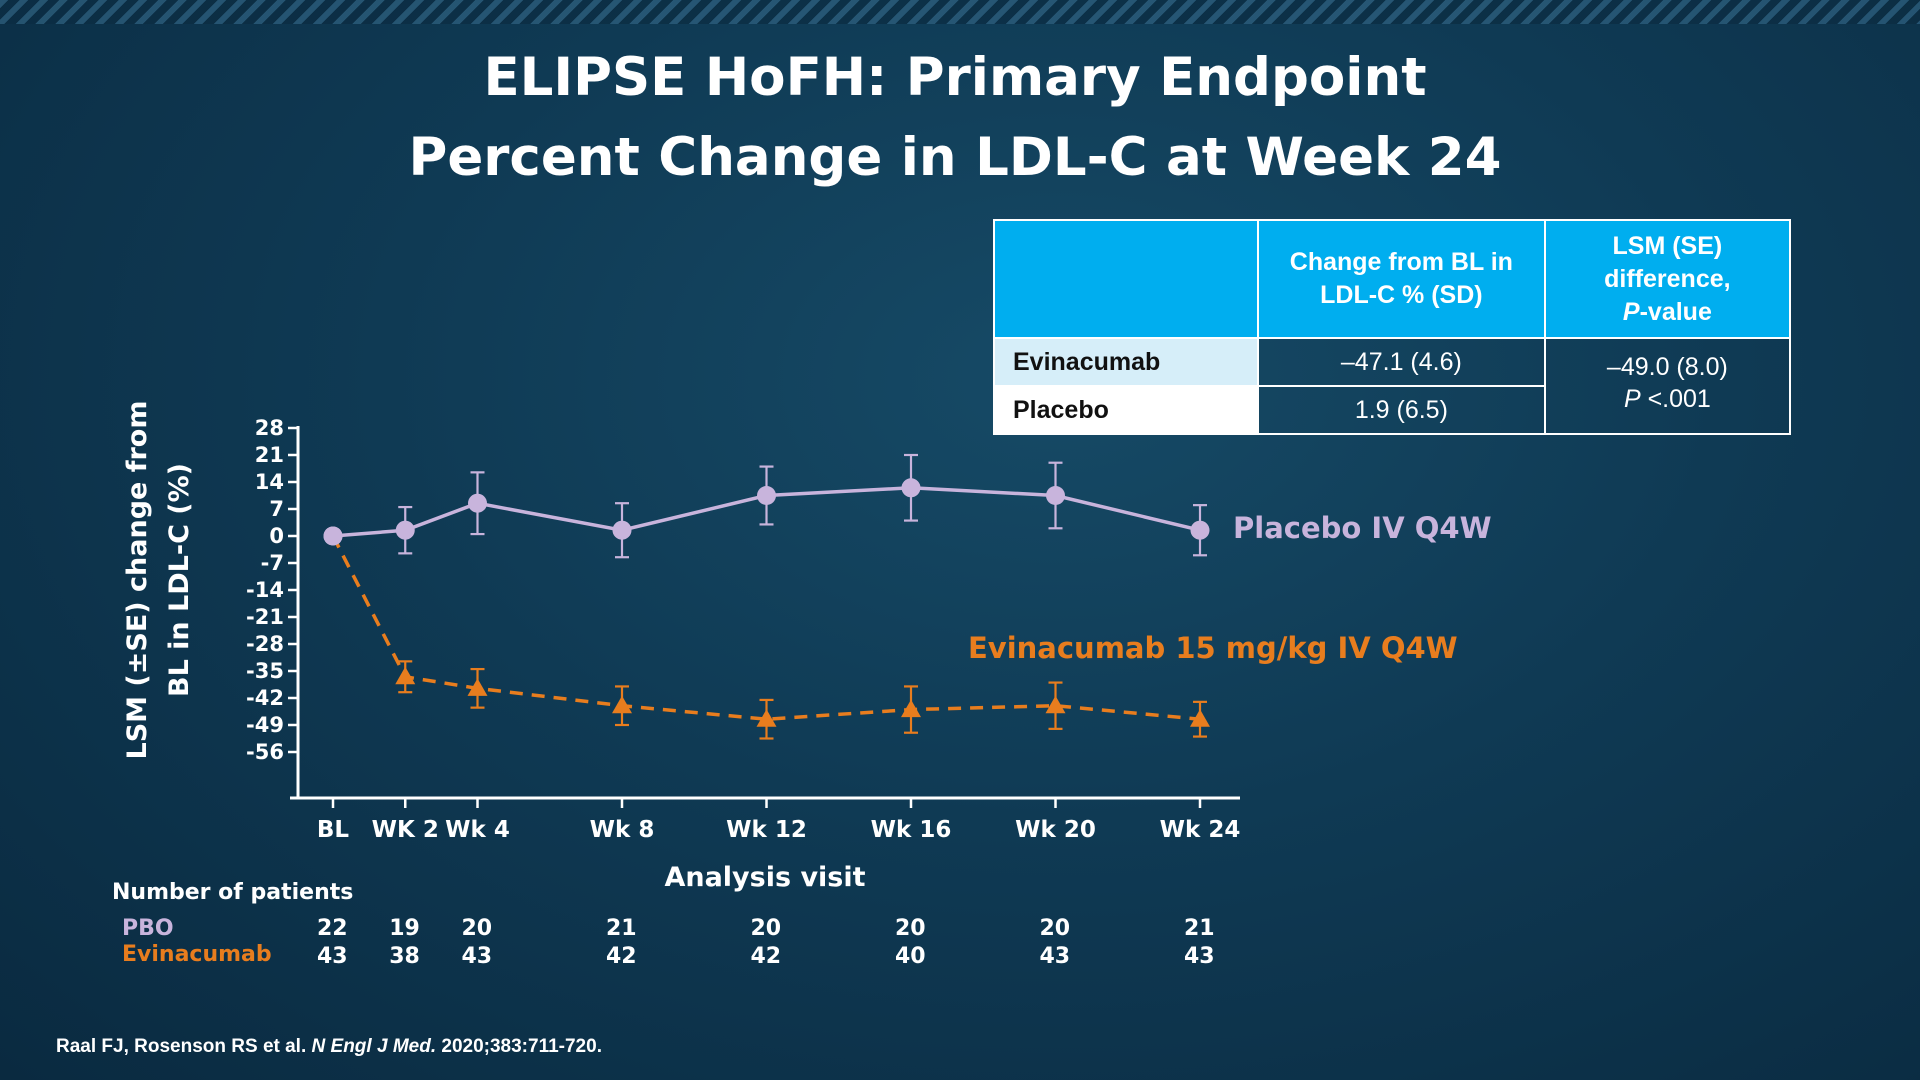 The image size is (1920, 1080). Describe the element at coordinates (477, 830) in the screenshot. I see `x-tick-label: Wk 4` at that location.